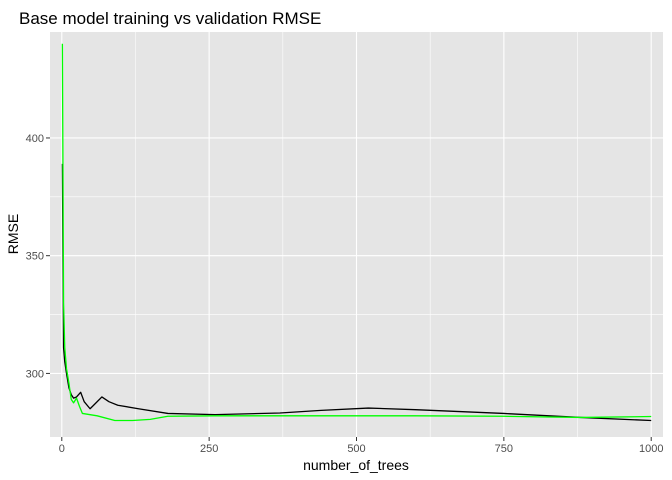 The width and height of the screenshot is (672, 480). I want to click on x-axis-title: number_of_trees, so click(356, 465).